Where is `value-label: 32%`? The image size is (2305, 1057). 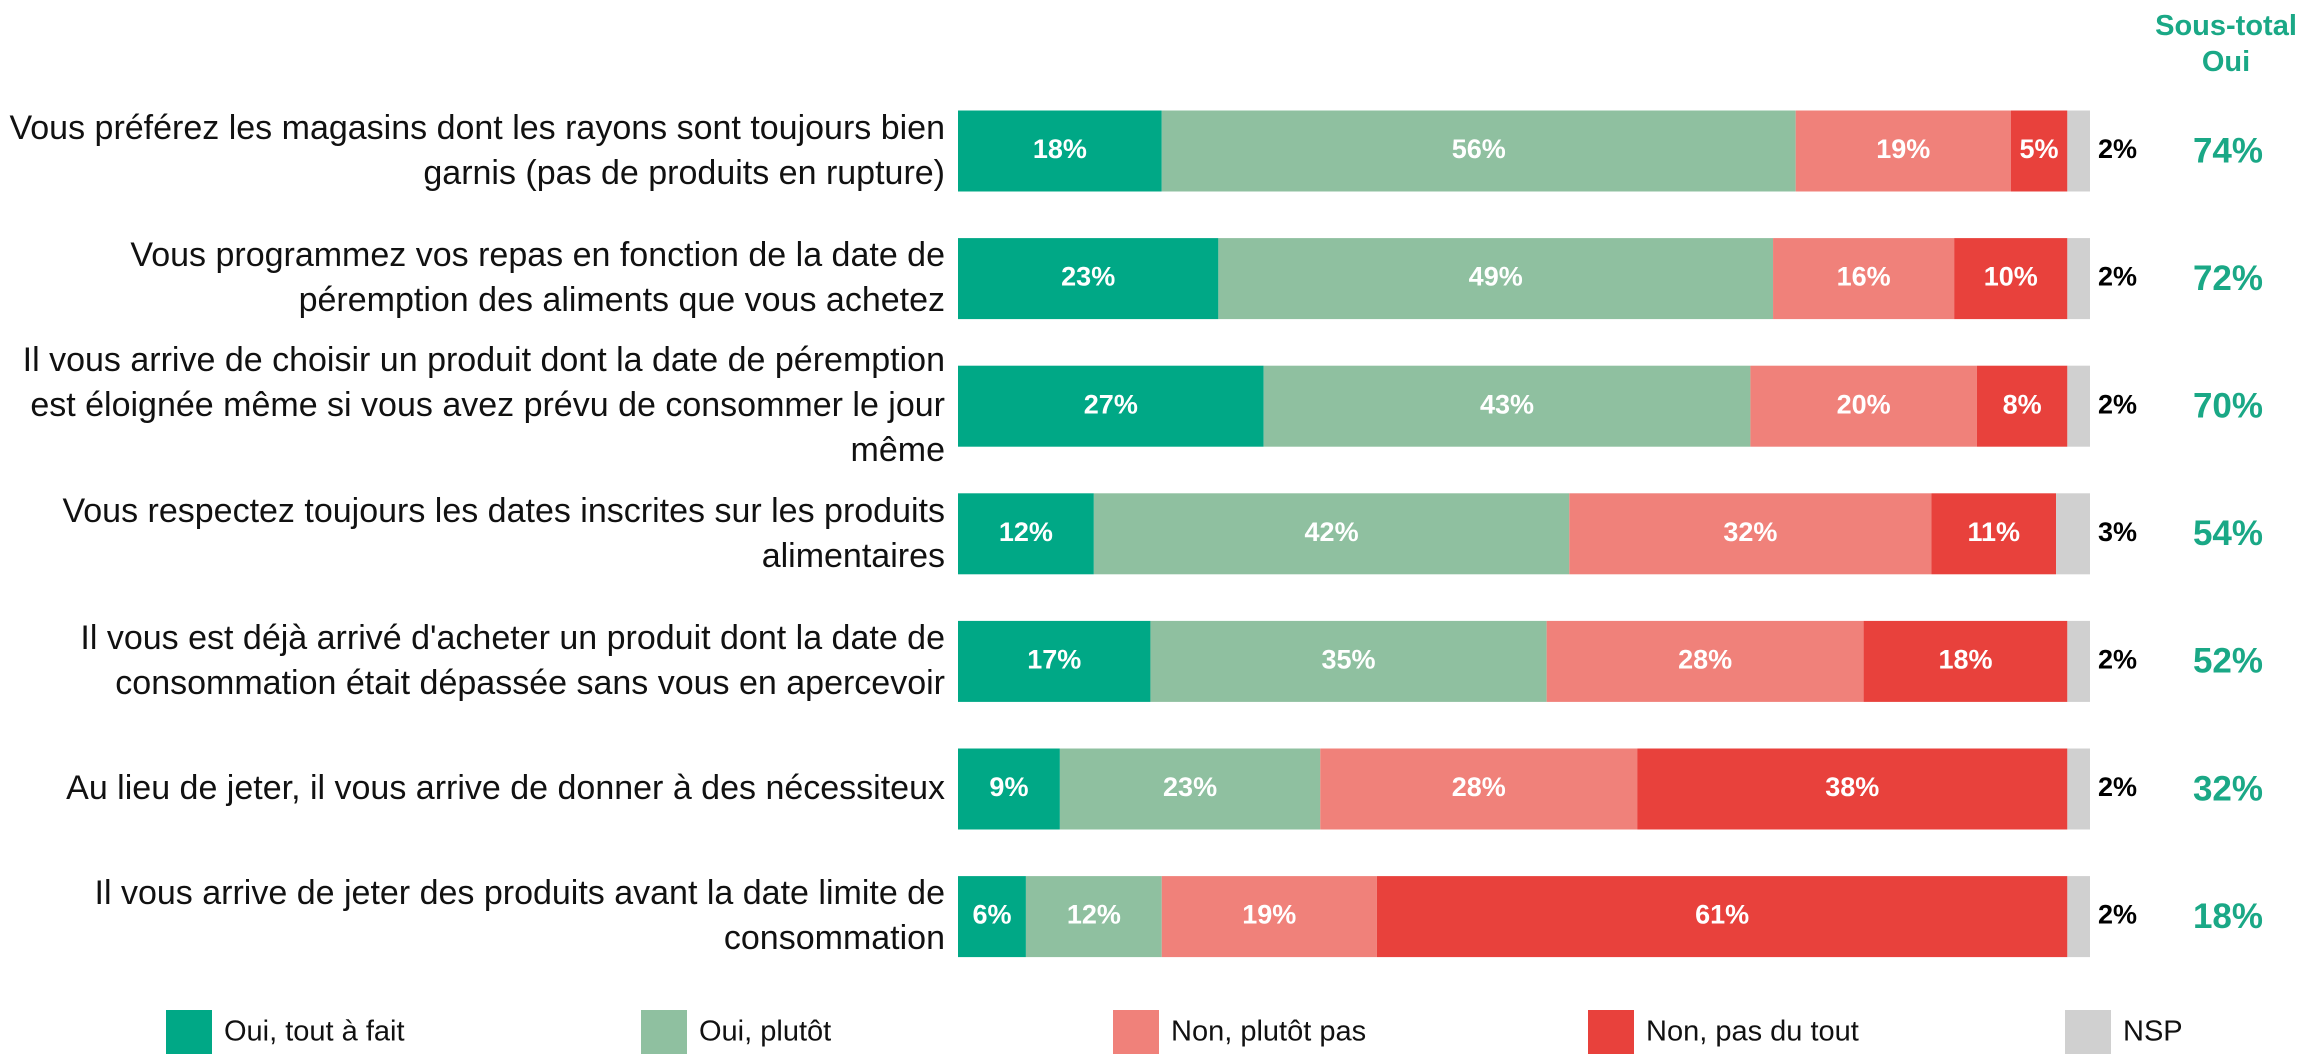 value-label: 32% is located at coordinates (1750, 532).